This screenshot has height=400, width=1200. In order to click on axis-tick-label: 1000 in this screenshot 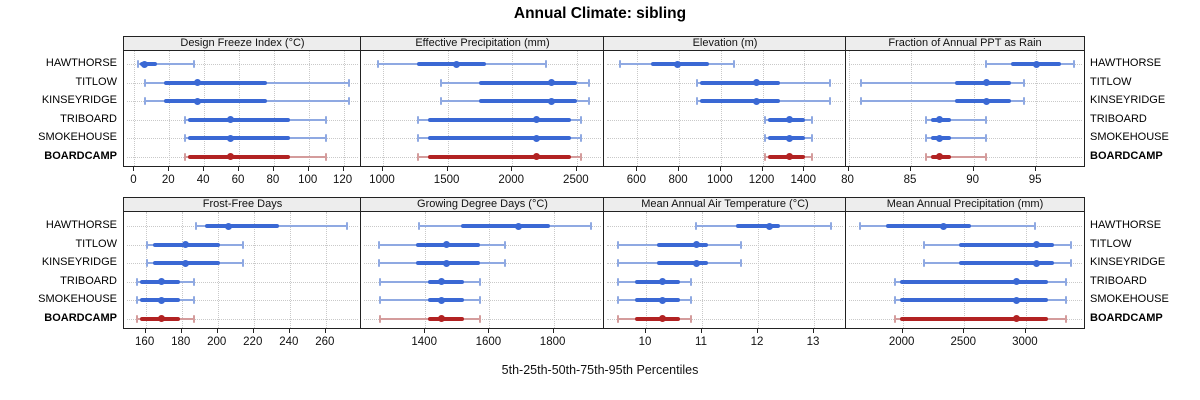, I will do `click(720, 180)`.